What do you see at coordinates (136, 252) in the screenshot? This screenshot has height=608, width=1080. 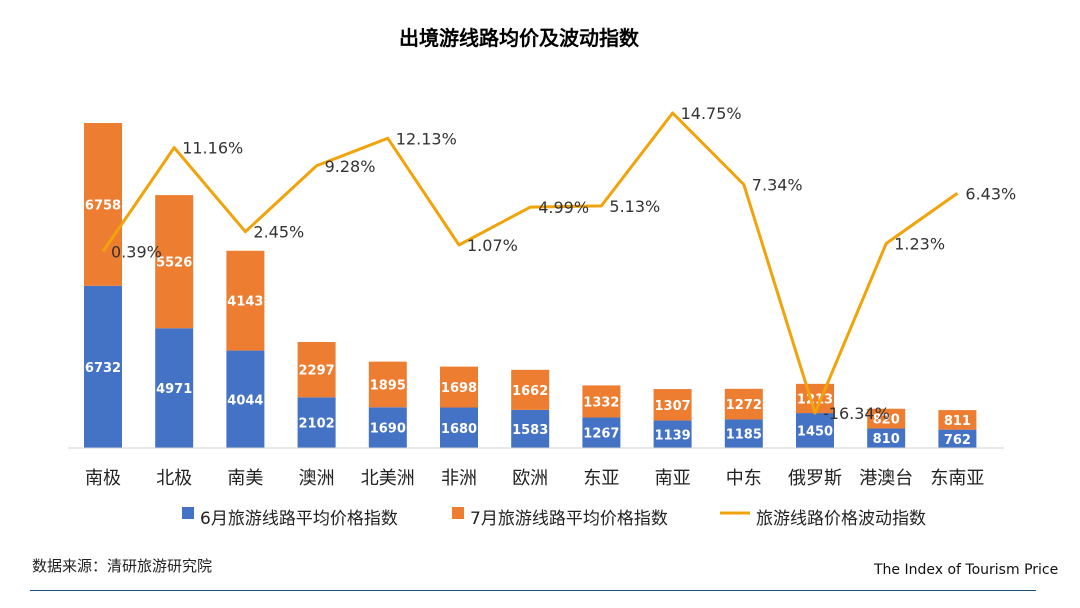 I see `line-label-0: 0.39%` at bounding box center [136, 252].